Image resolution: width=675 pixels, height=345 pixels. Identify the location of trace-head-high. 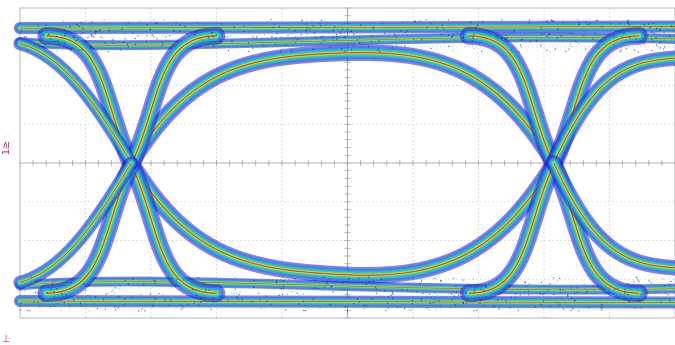
(75, 103).